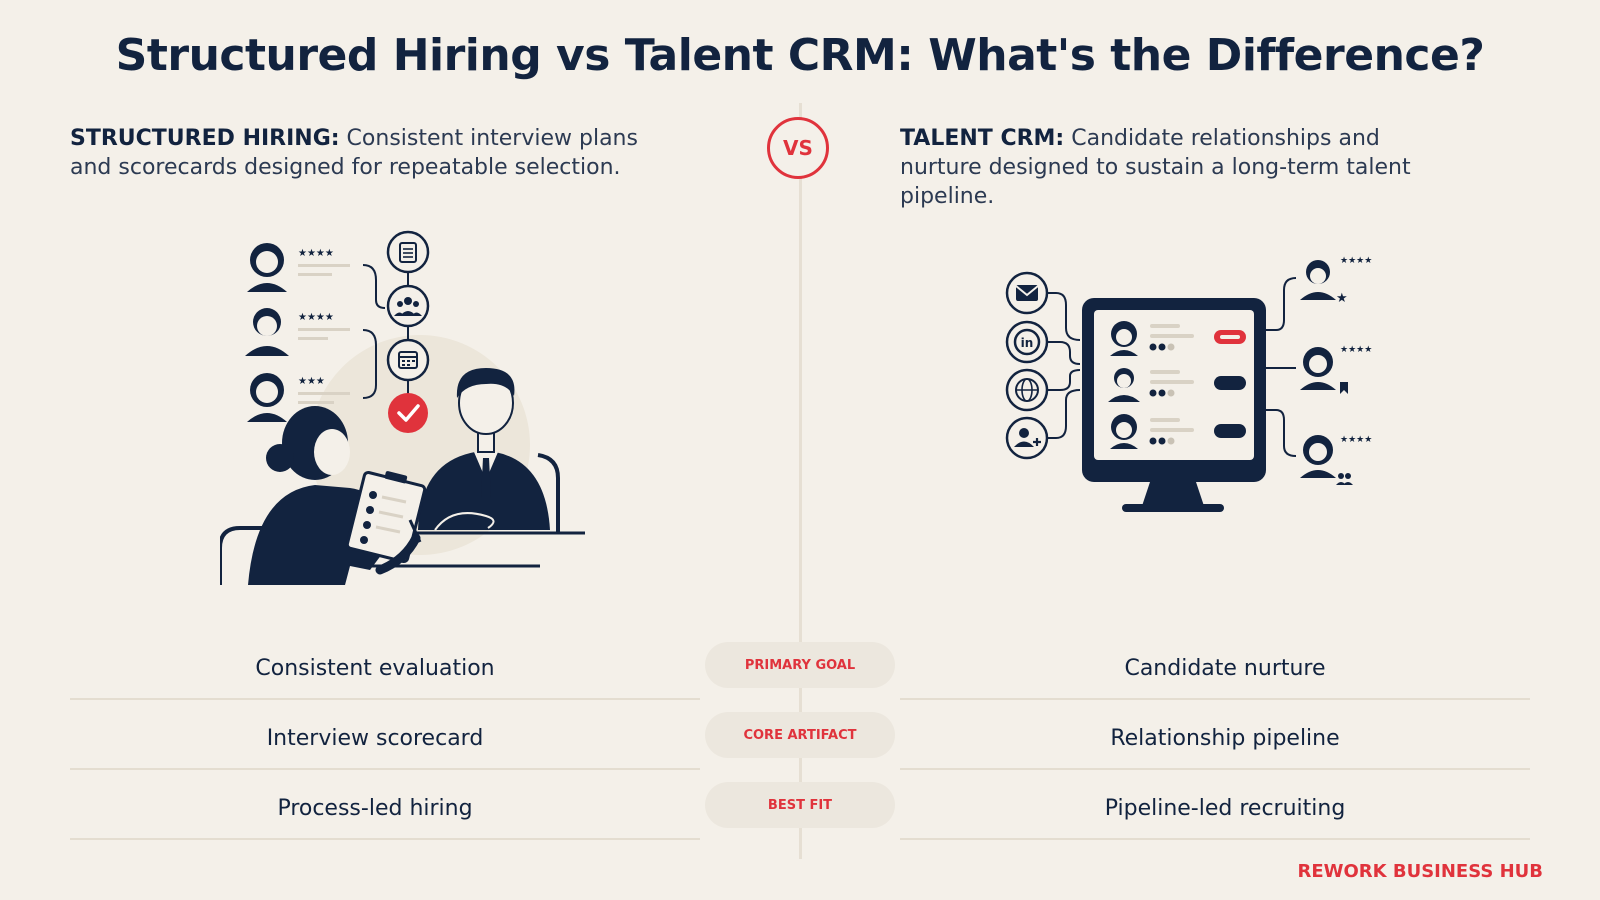 Image resolution: width=1600 pixels, height=900 pixels. I want to click on row-core-artifact-left: Interview scorecard, so click(375, 738).